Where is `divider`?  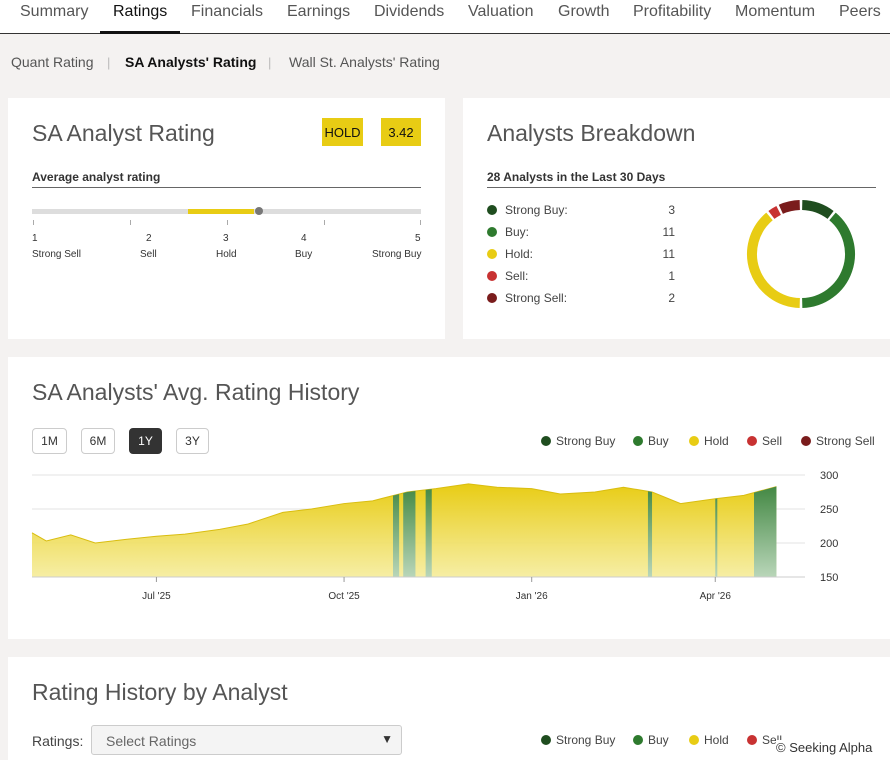 divider is located at coordinates (226, 187).